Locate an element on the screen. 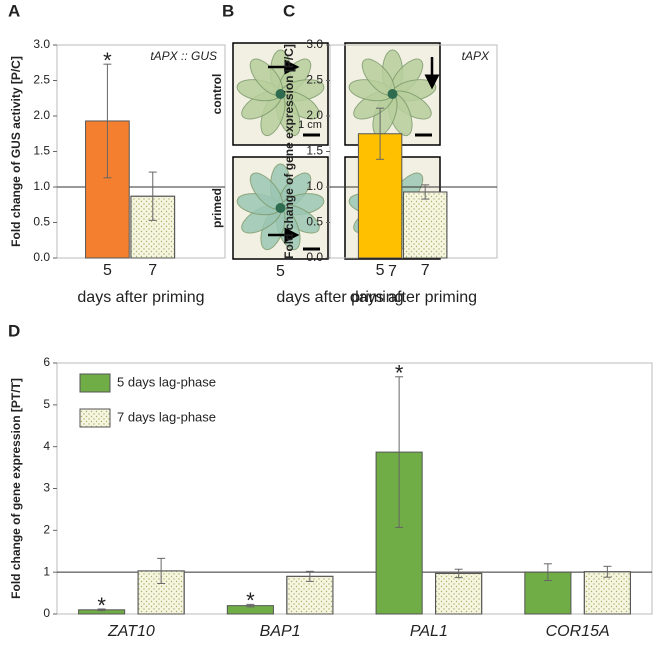 The image size is (658, 647). legend-swatch-pattern is located at coordinates (95, 418).